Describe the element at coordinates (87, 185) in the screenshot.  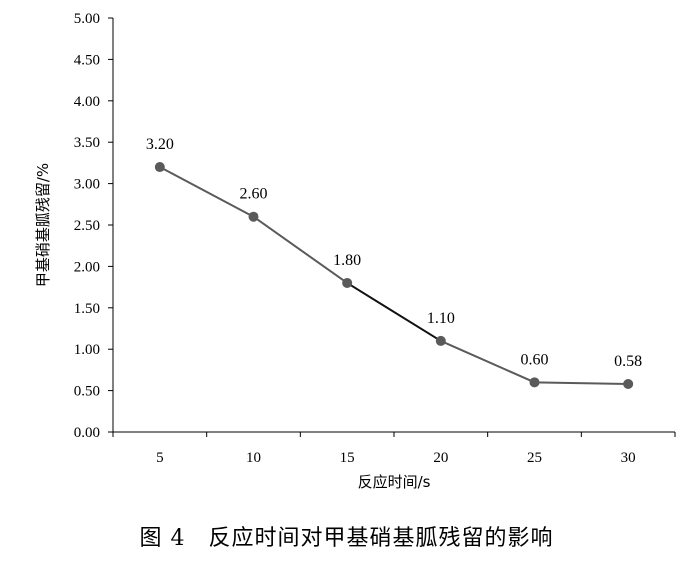
I see `y-tick-label: 3.00` at that location.